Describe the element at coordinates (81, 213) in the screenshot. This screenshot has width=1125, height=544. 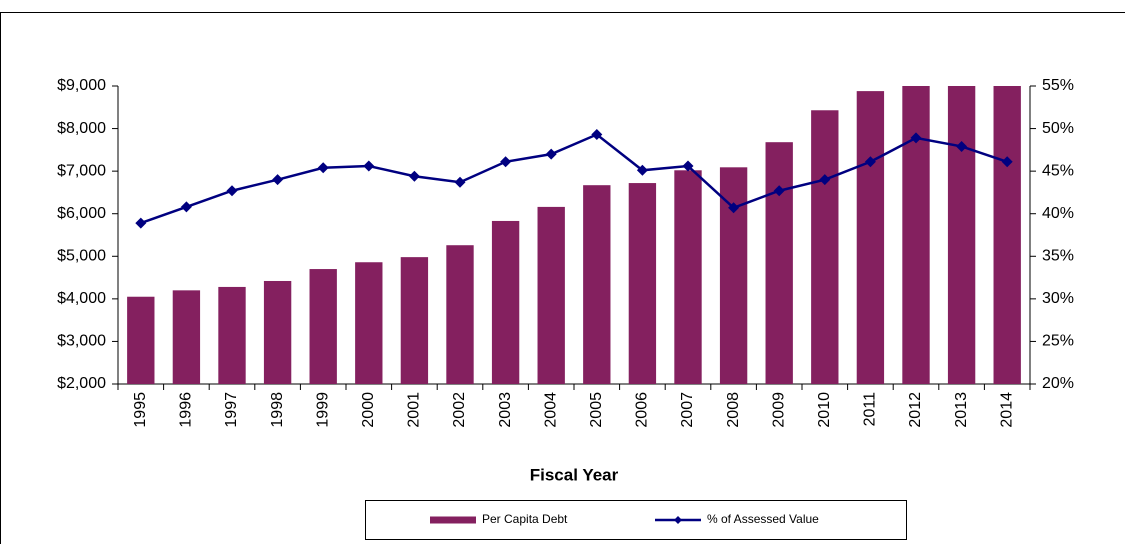
I see `y-tick-label: $6,000` at that location.